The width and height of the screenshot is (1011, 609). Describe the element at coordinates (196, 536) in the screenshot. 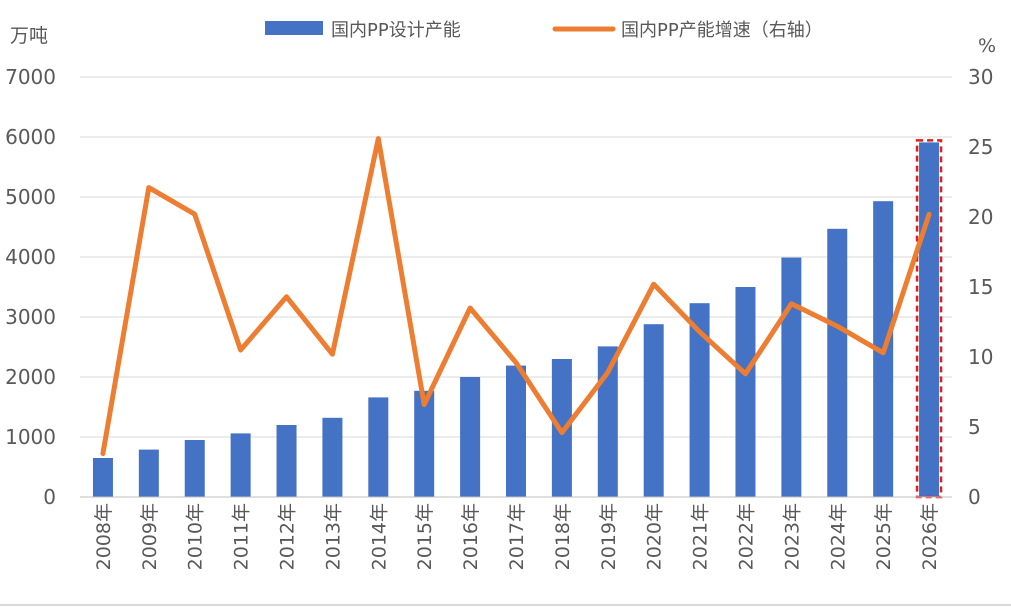

I see `x-tick-label: 2010年` at that location.